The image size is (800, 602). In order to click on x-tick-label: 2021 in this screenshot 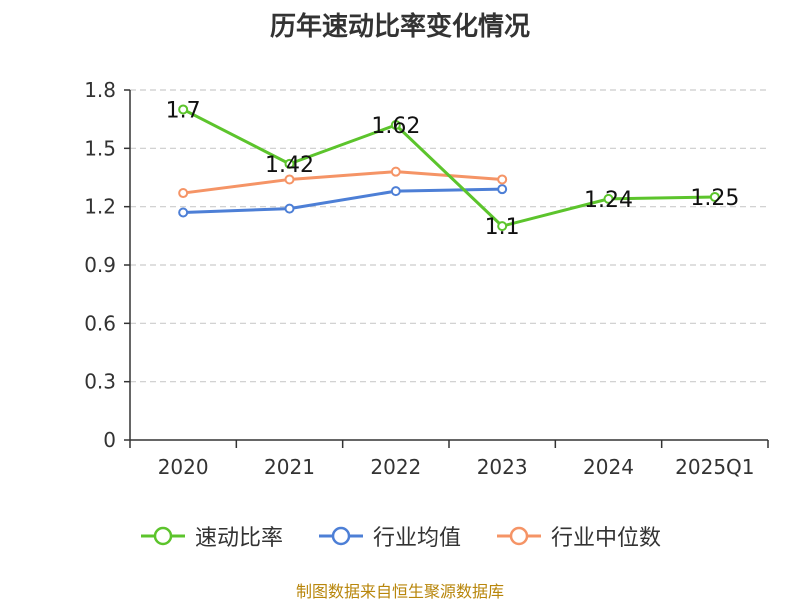, I will do `click(289, 467)`.